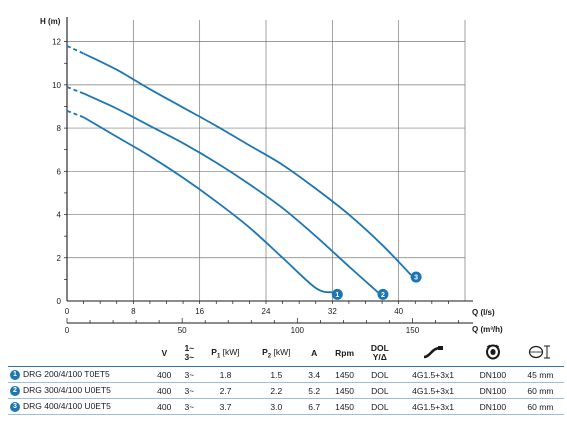 The height and width of the screenshot is (423, 567). I want to click on curve-marker-label: 2, so click(383, 295).